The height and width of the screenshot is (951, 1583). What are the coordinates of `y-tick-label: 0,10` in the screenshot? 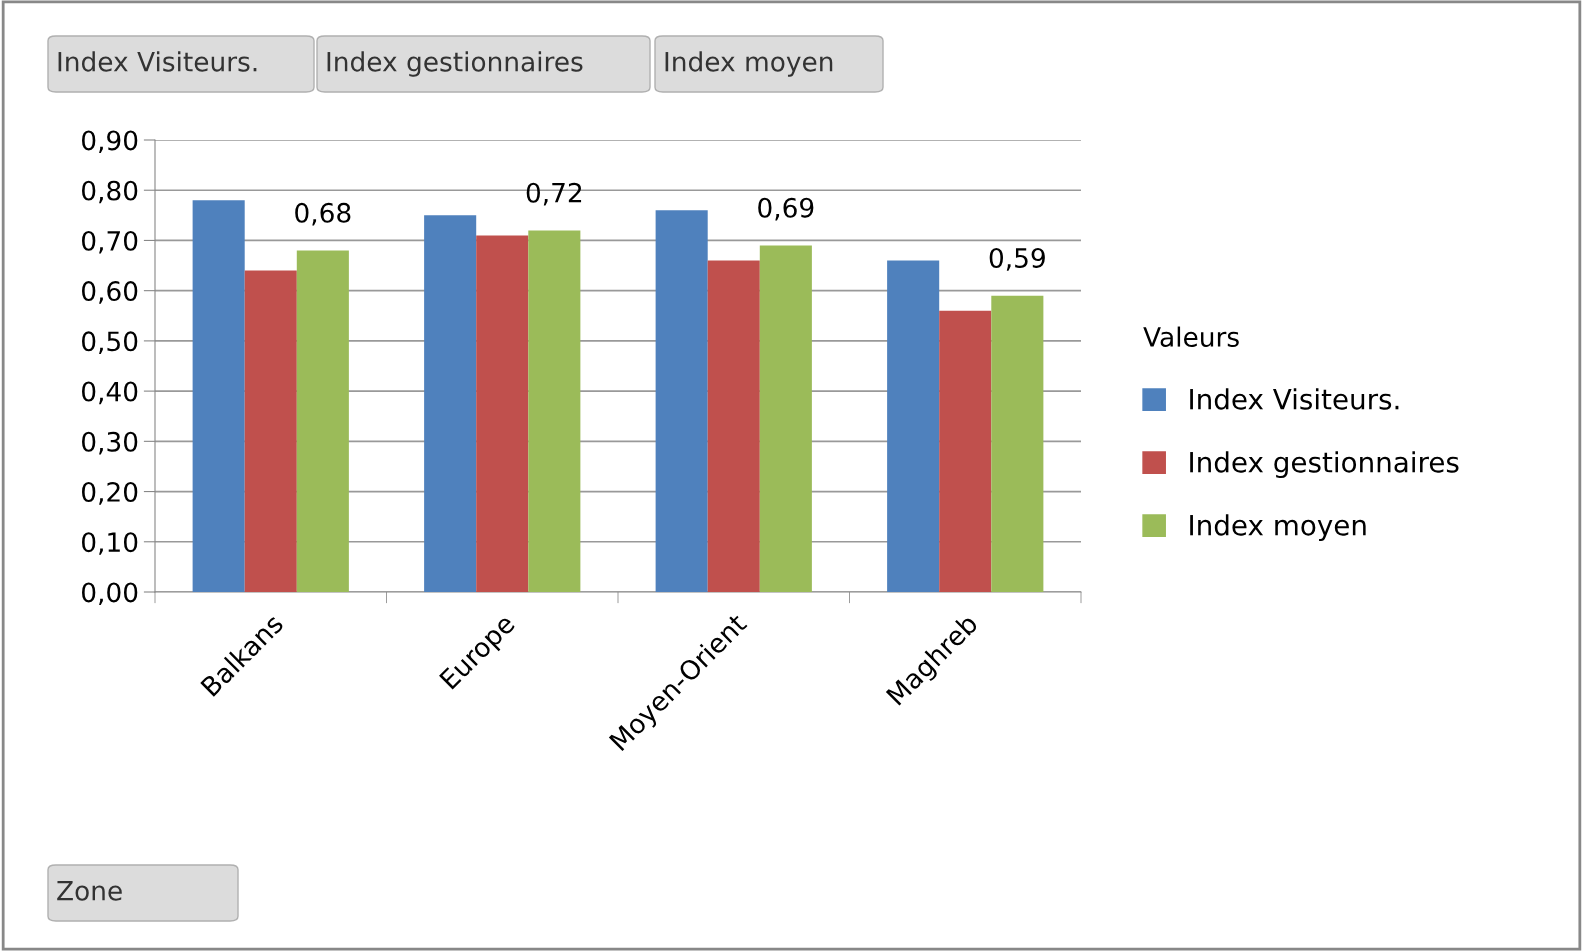 It's located at (110, 543).